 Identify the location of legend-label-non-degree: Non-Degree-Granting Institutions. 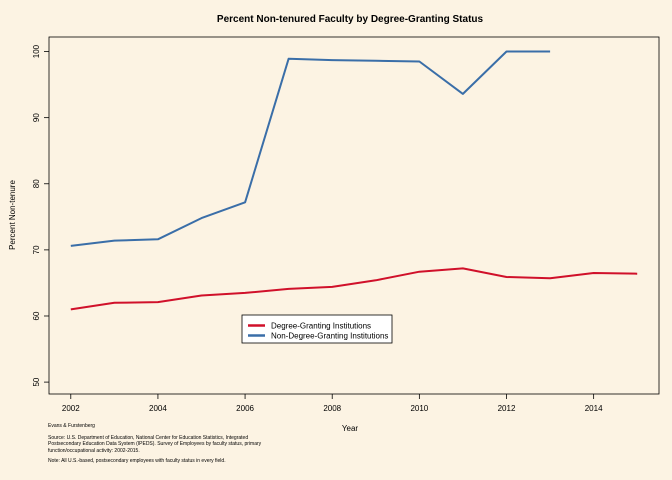
(329, 336).